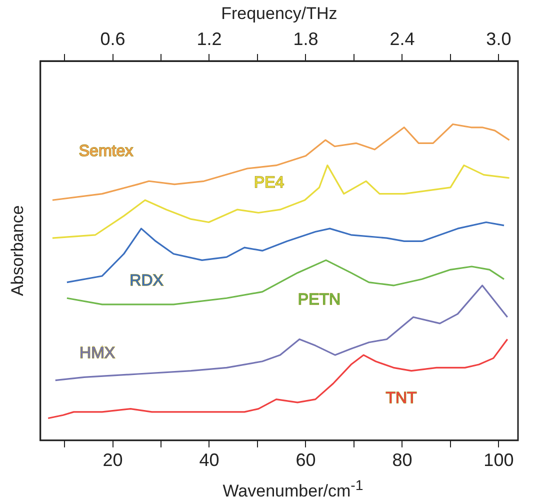  I want to click on series-label: PE4, so click(269, 183).